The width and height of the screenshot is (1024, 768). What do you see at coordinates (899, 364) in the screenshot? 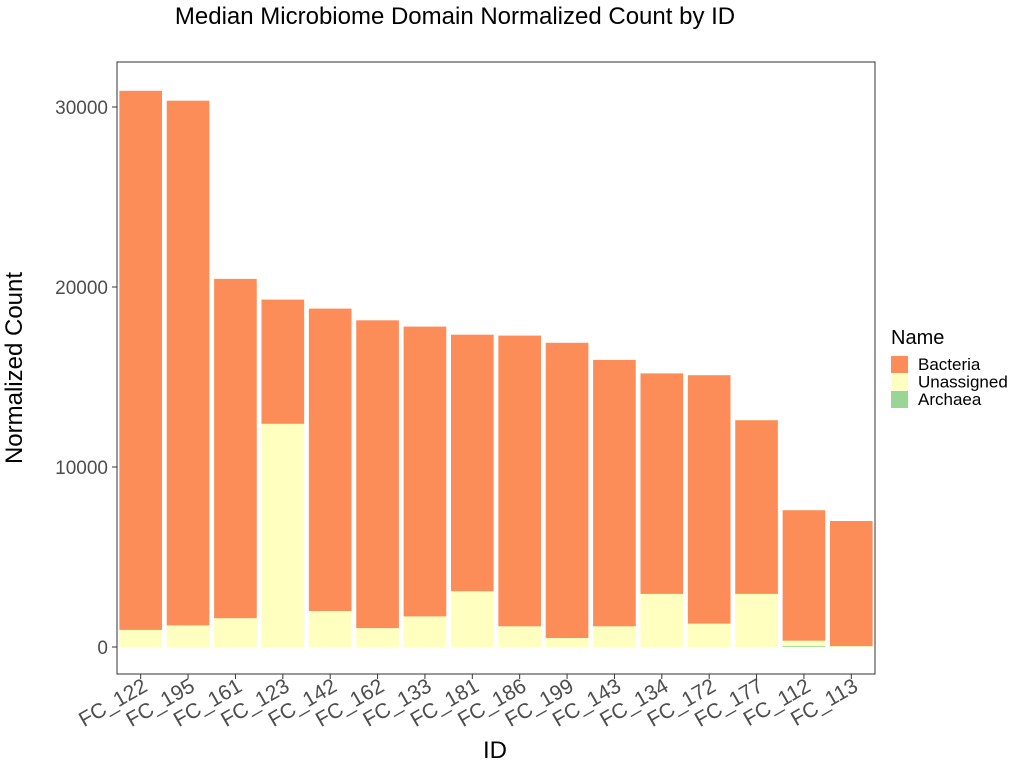
I see `legend-swatch-bacteria` at bounding box center [899, 364].